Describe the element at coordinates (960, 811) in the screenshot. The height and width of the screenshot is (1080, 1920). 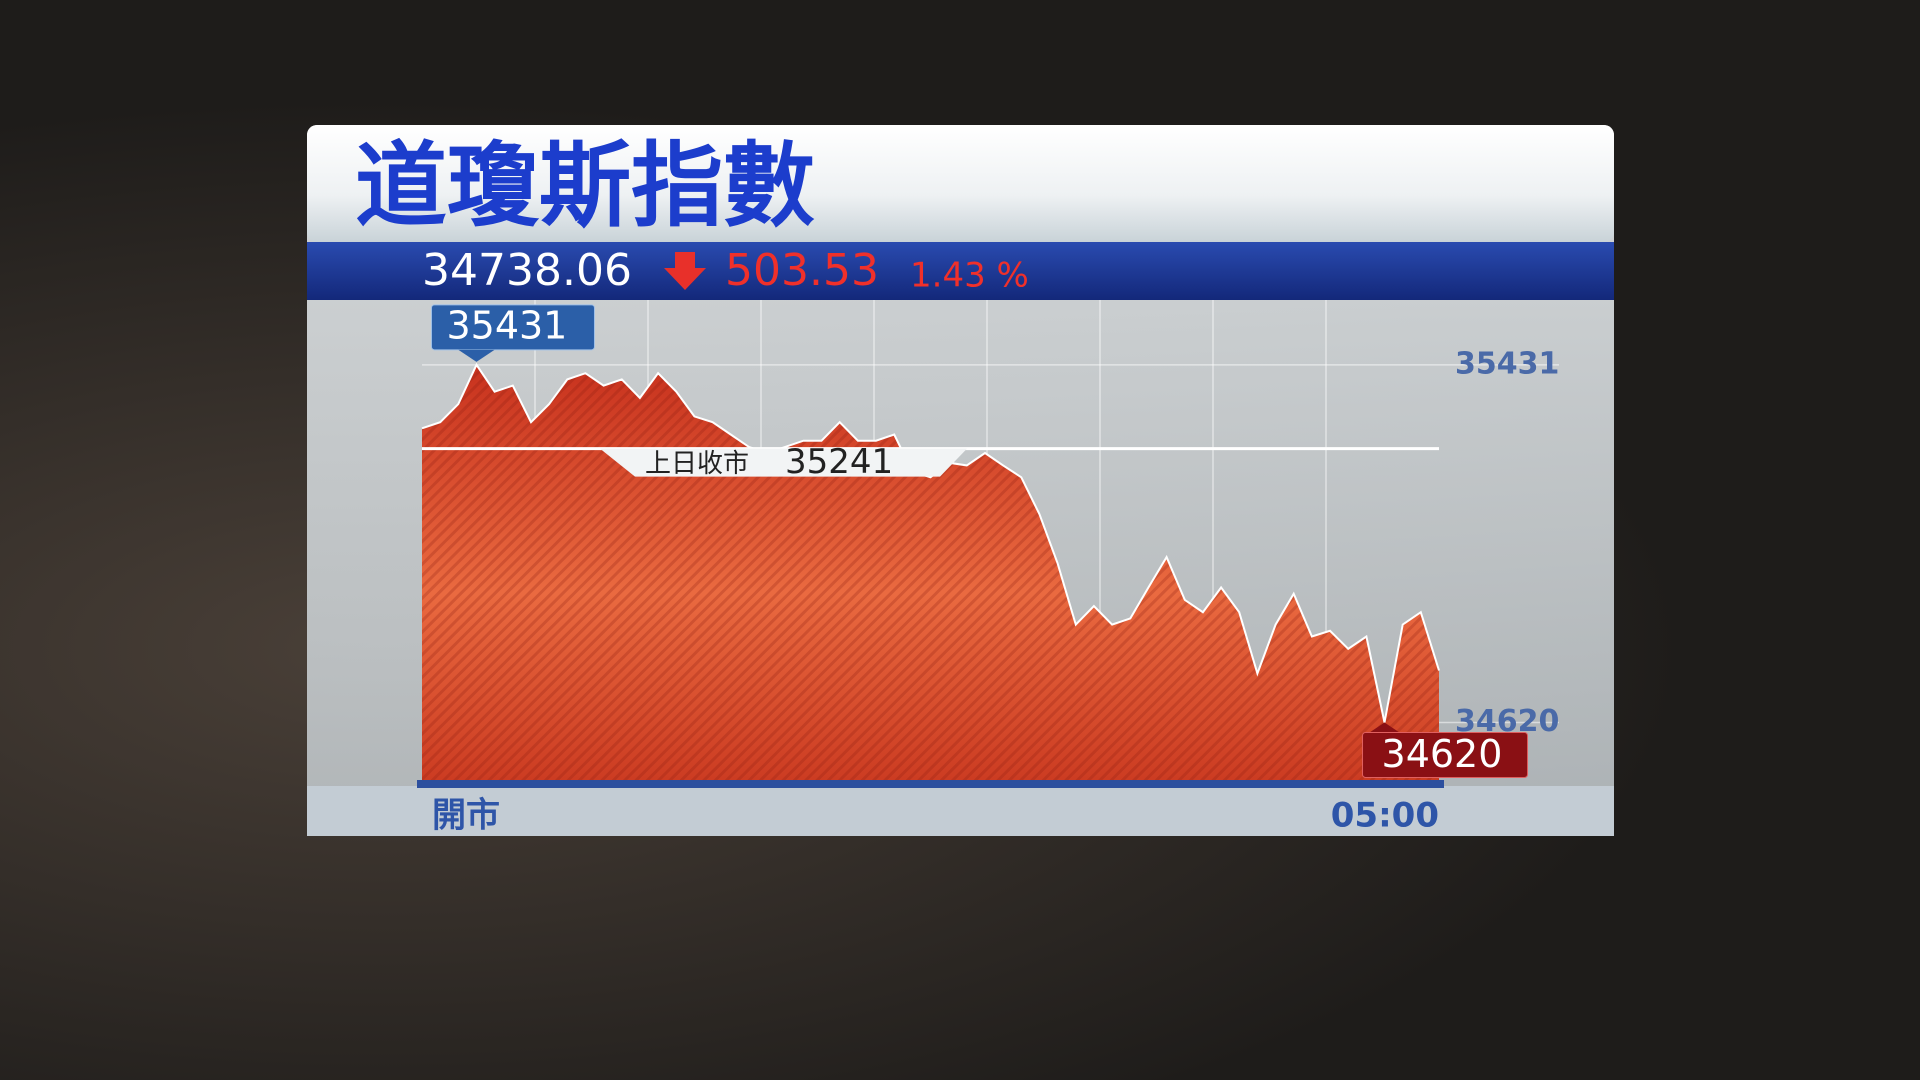
I see `x-axis-strip` at that location.